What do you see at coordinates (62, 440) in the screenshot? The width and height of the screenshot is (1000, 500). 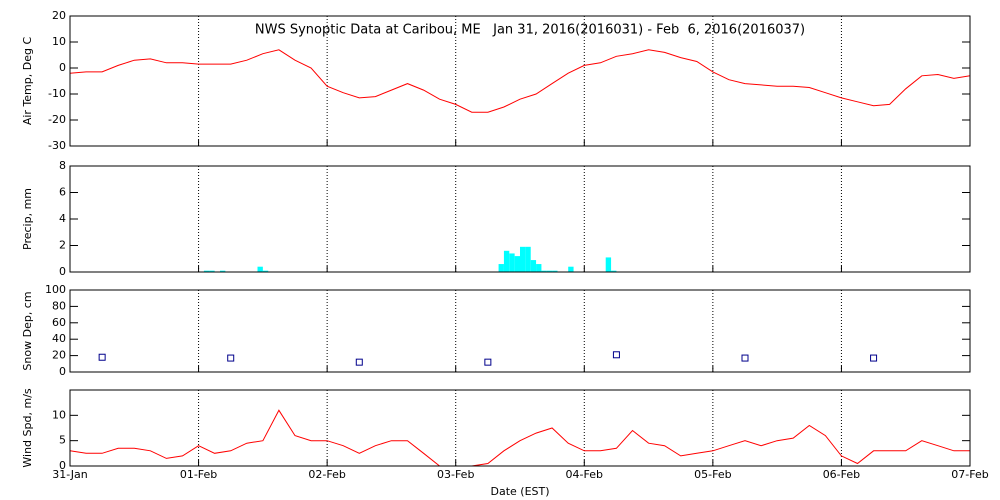 I see `y-tick-label: 5` at bounding box center [62, 440].